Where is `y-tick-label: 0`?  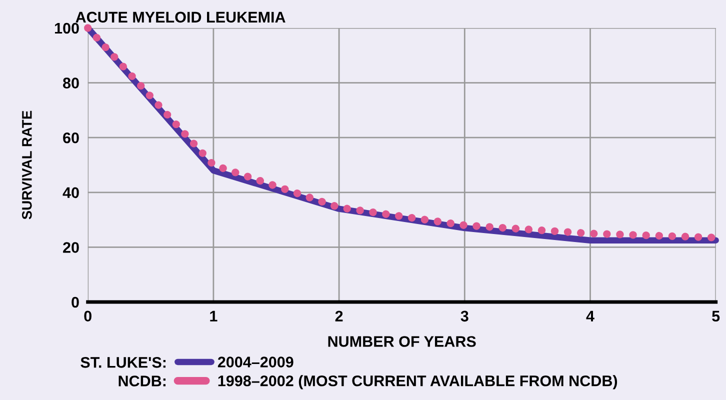
y-tick-label: 0 is located at coordinates (75, 302).